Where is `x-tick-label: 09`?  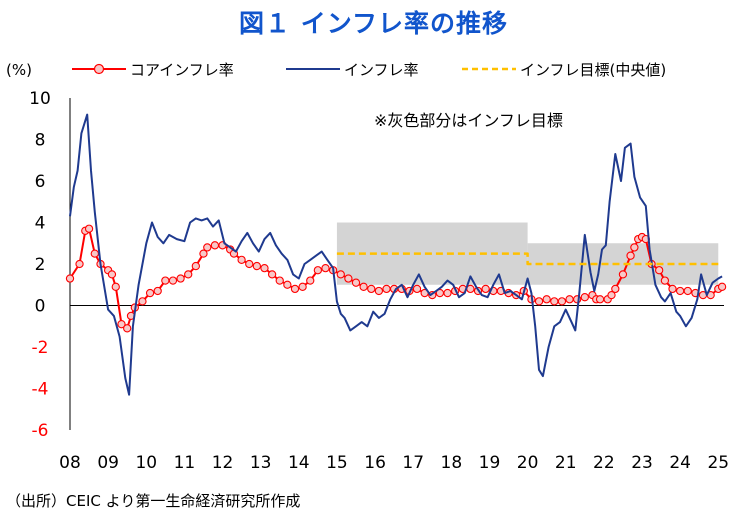
x-tick-label: 09 is located at coordinates (108, 463).